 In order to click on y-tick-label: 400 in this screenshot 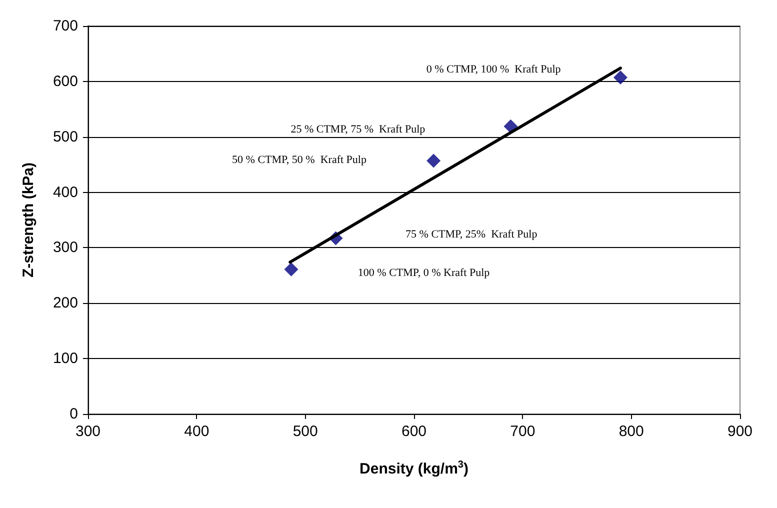, I will do `click(65, 192)`.